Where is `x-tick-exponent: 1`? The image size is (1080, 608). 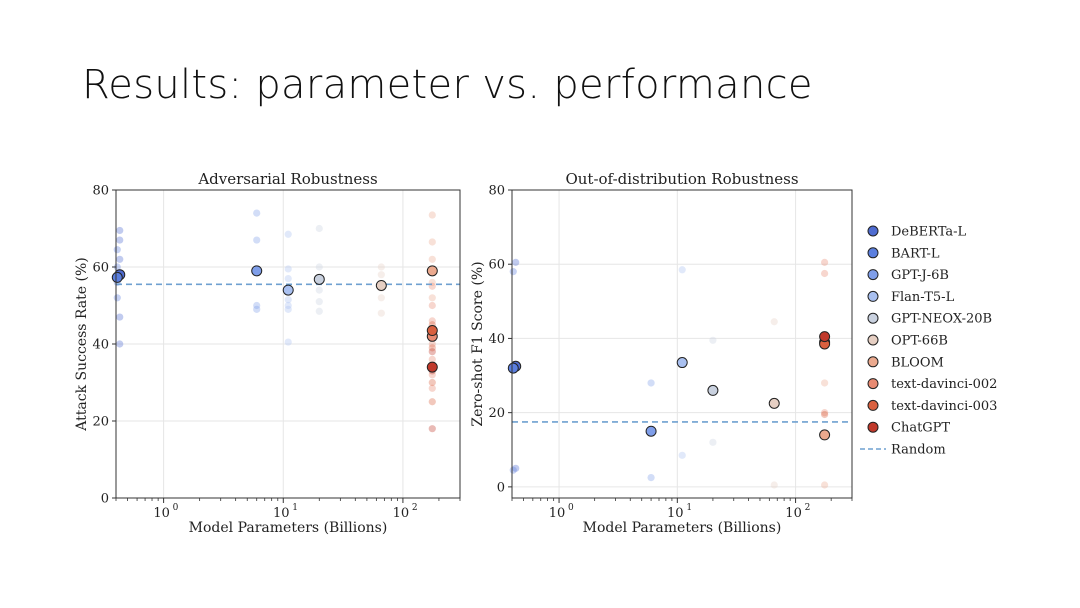
x-tick-exponent: 1 is located at coordinates (689, 508).